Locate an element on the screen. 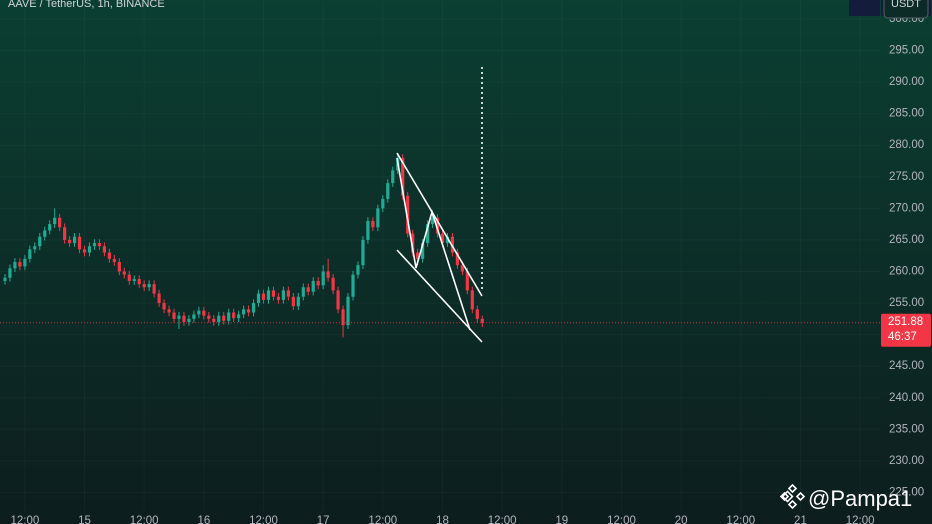  wedge-upper-line is located at coordinates (439, 224).